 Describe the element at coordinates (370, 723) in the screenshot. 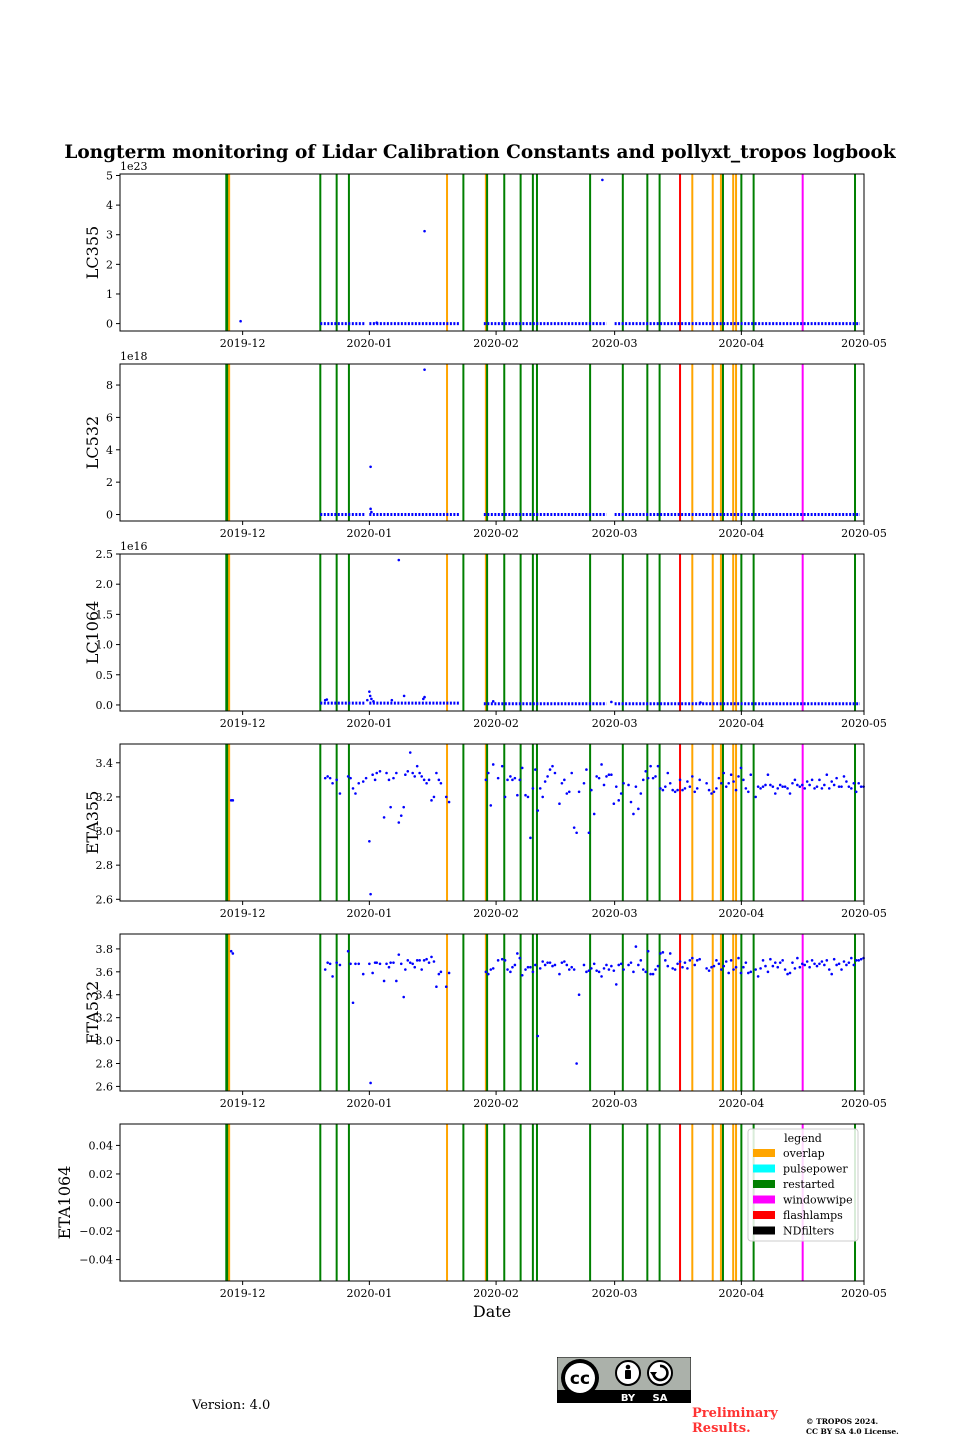

I see `x-tick-label: 2020-01` at that location.